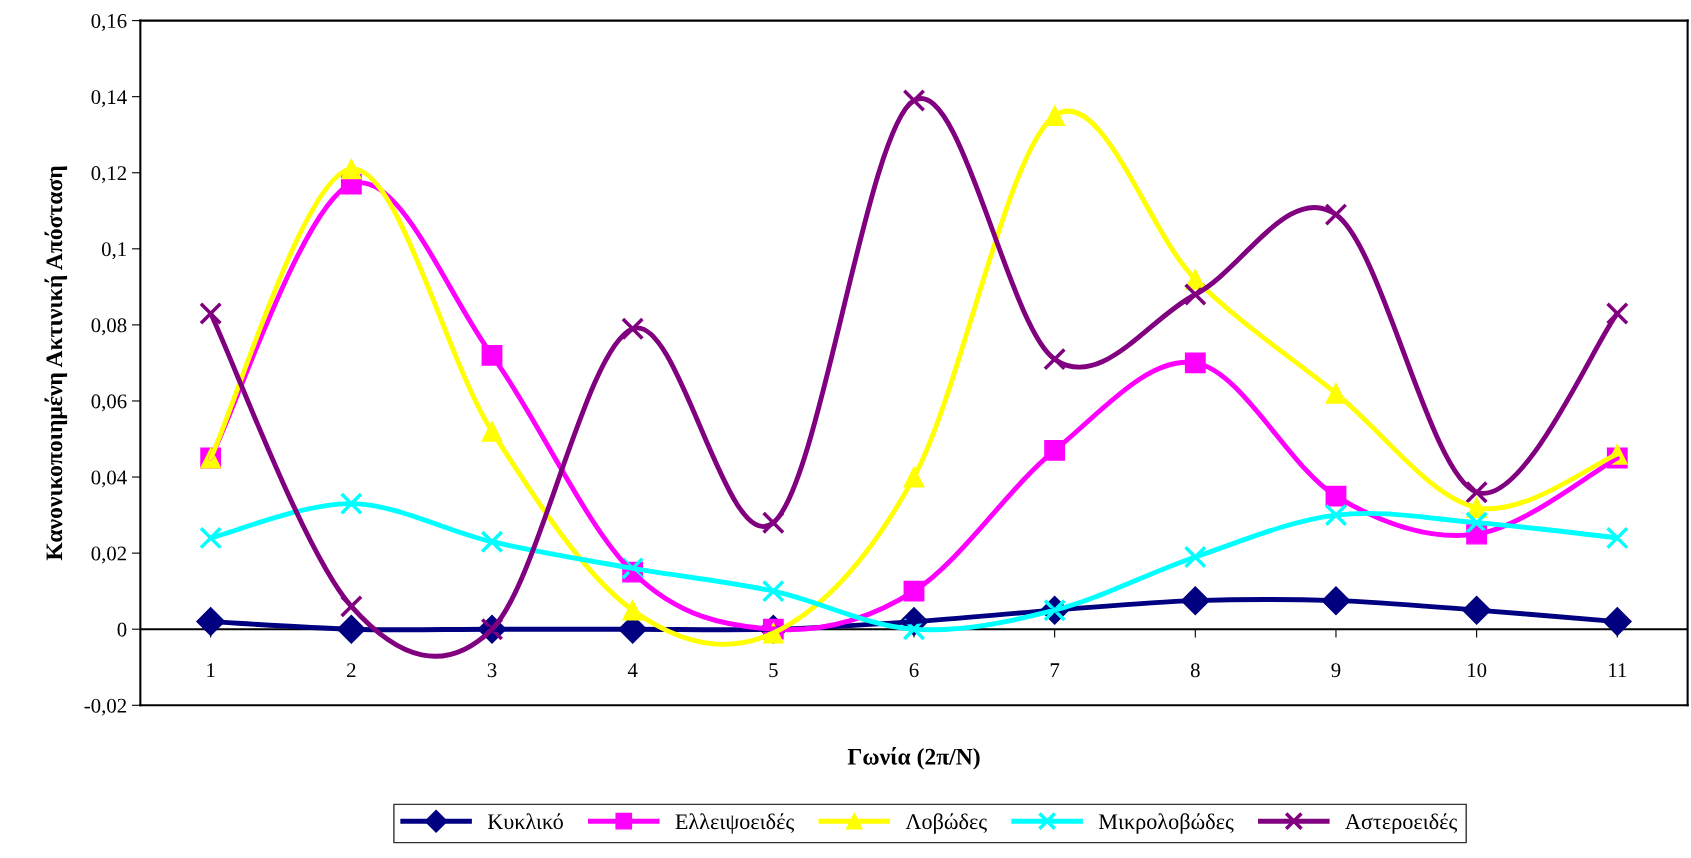 The width and height of the screenshot is (1691, 858). Describe the element at coordinates (525, 821) in the screenshot. I see `legend-label: Κυκλικό` at that location.